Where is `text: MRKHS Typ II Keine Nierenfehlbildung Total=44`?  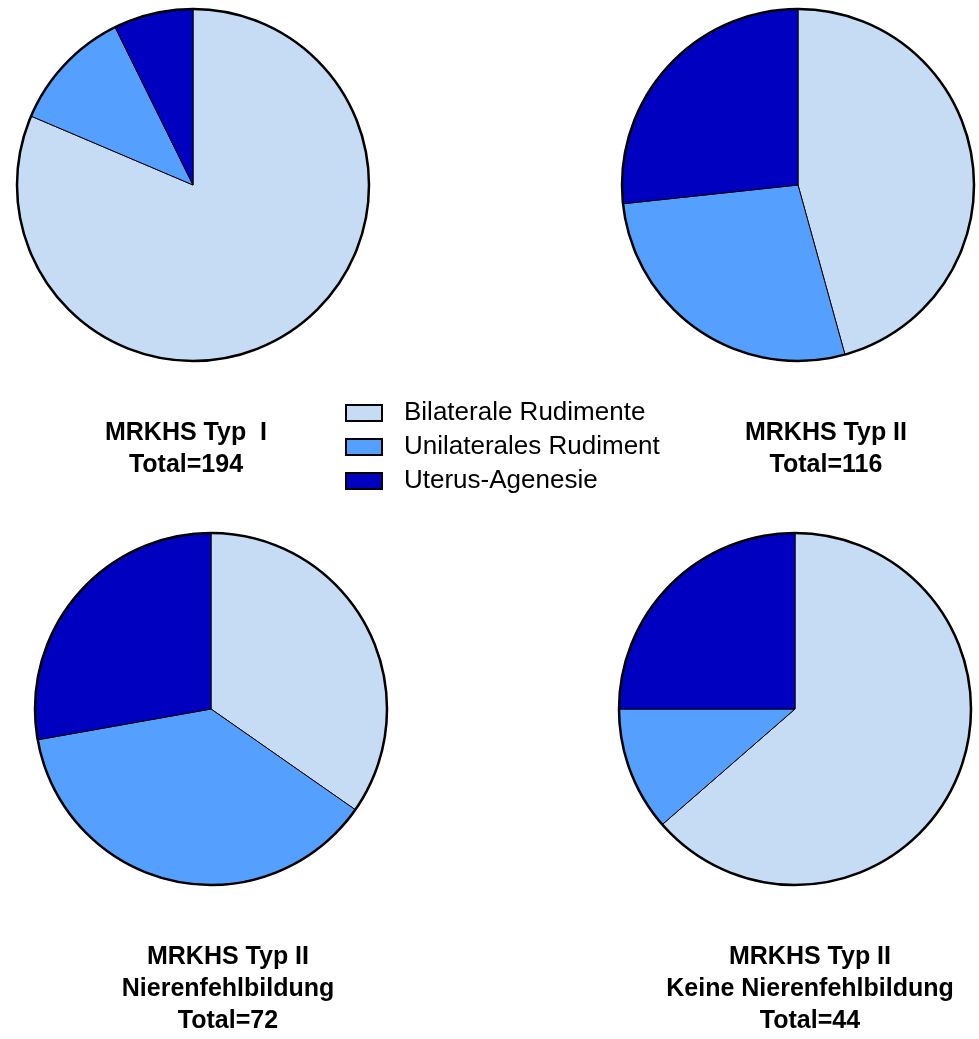 text: MRKHS Typ II Keine Nierenfehlbildung Total=44 is located at coordinates (810, 987).